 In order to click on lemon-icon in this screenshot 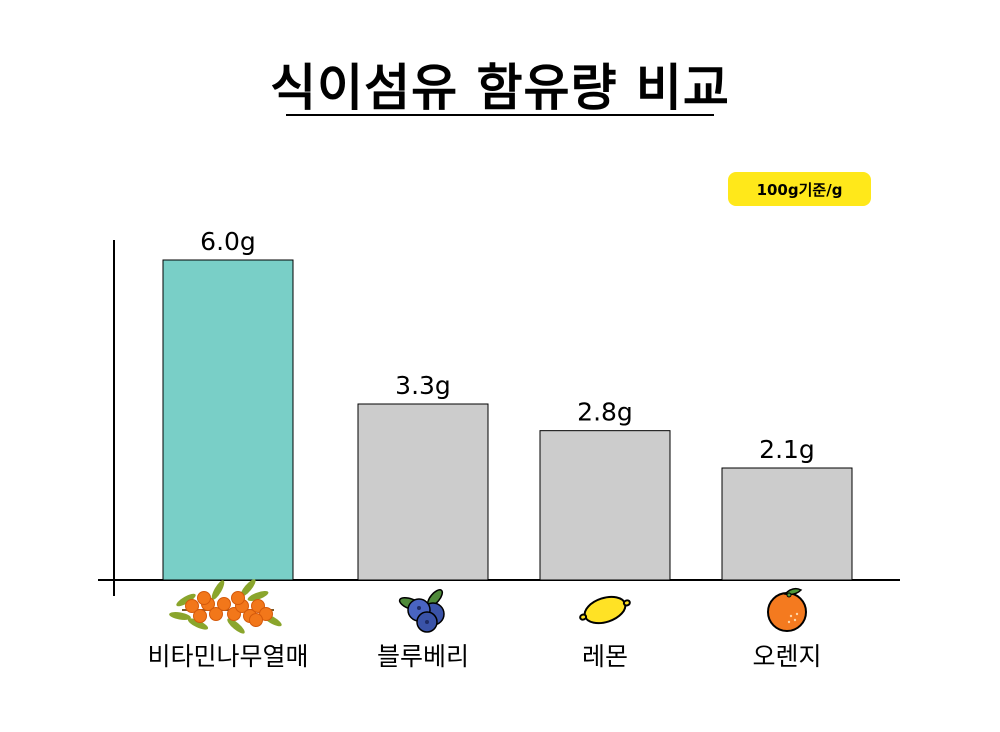, I will do `click(605, 610)`.